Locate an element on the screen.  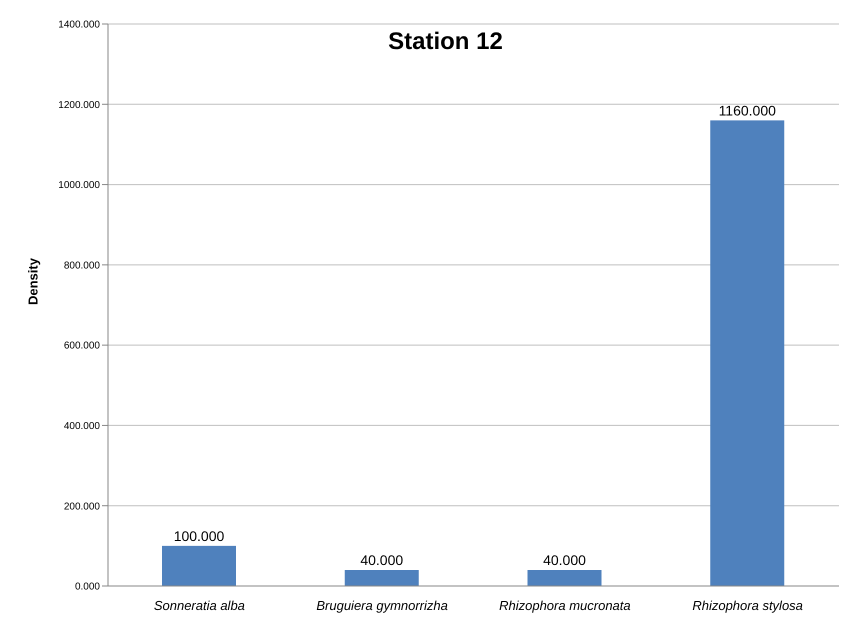
data-label: 1160.000 is located at coordinates (747, 110).